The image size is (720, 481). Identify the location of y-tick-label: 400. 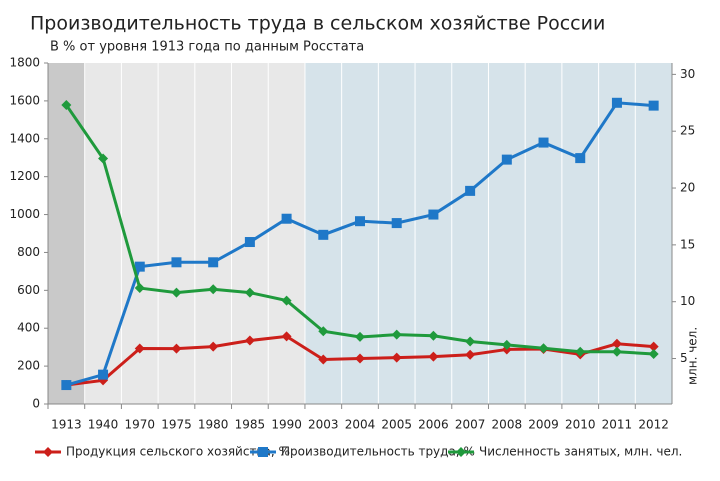
(28, 328).